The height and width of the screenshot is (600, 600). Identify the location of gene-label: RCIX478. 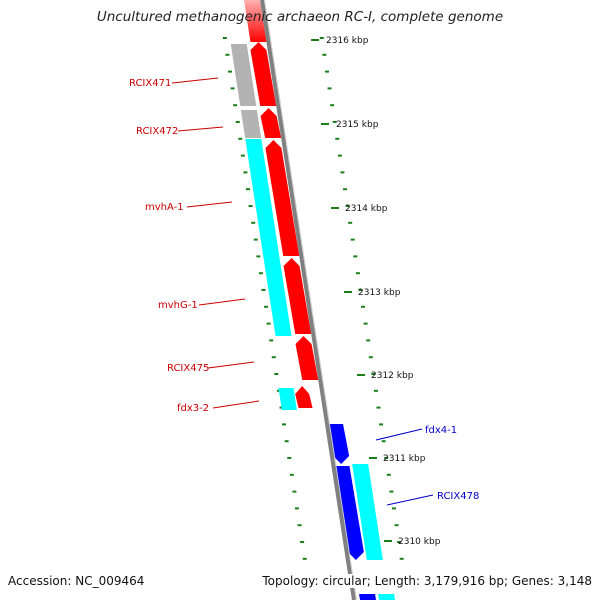
(458, 496).